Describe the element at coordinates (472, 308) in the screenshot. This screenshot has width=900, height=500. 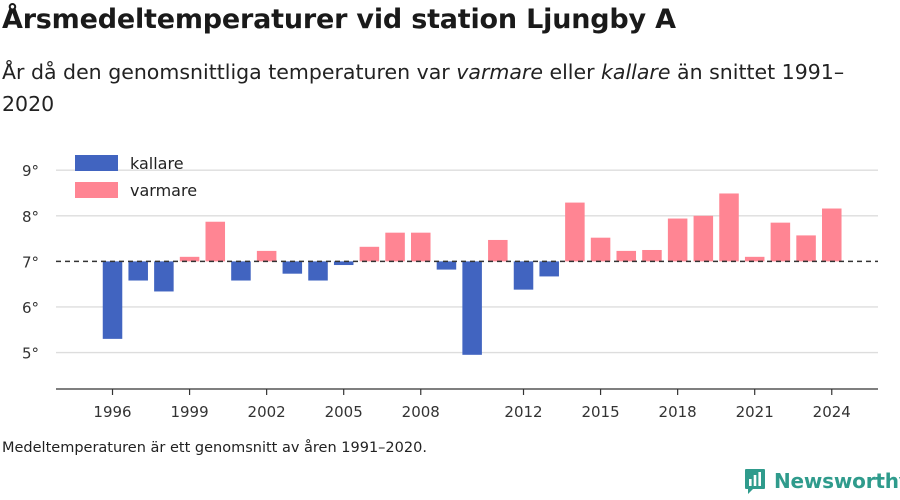
I see `bar-kallare-2010` at that location.